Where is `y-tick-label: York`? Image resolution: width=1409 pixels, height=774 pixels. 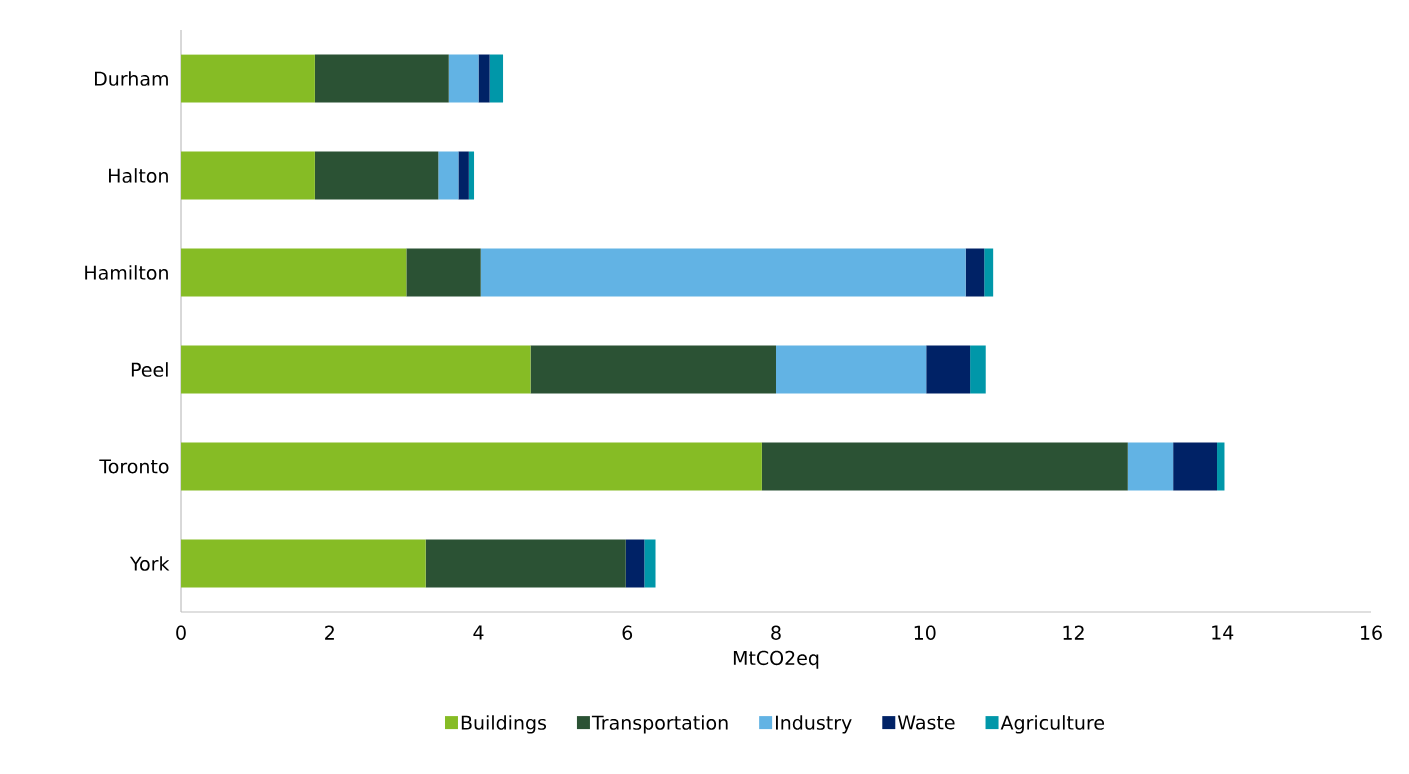
y-tick-label: York is located at coordinates (149, 563).